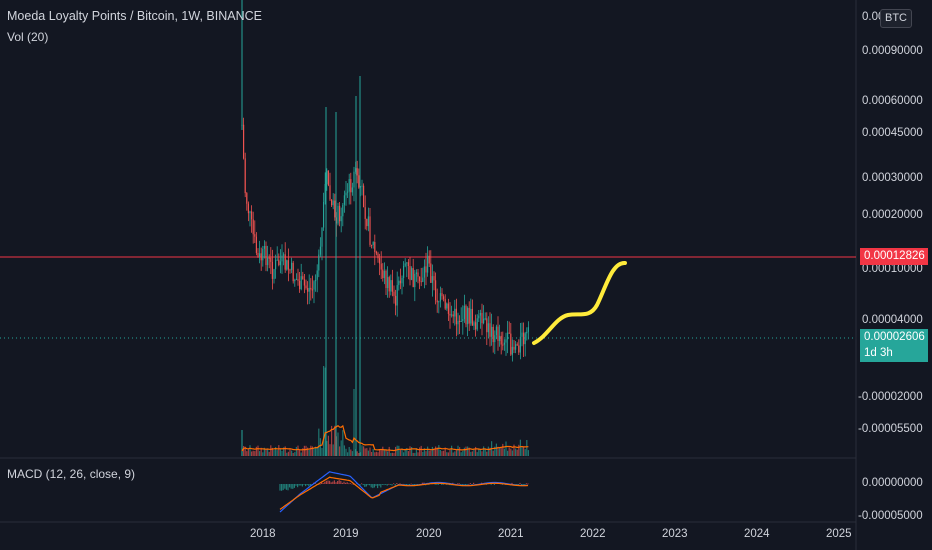  Describe the element at coordinates (71, 474) in the screenshot. I see `macd-legend: MACD (12, 26, close, 9)` at that location.